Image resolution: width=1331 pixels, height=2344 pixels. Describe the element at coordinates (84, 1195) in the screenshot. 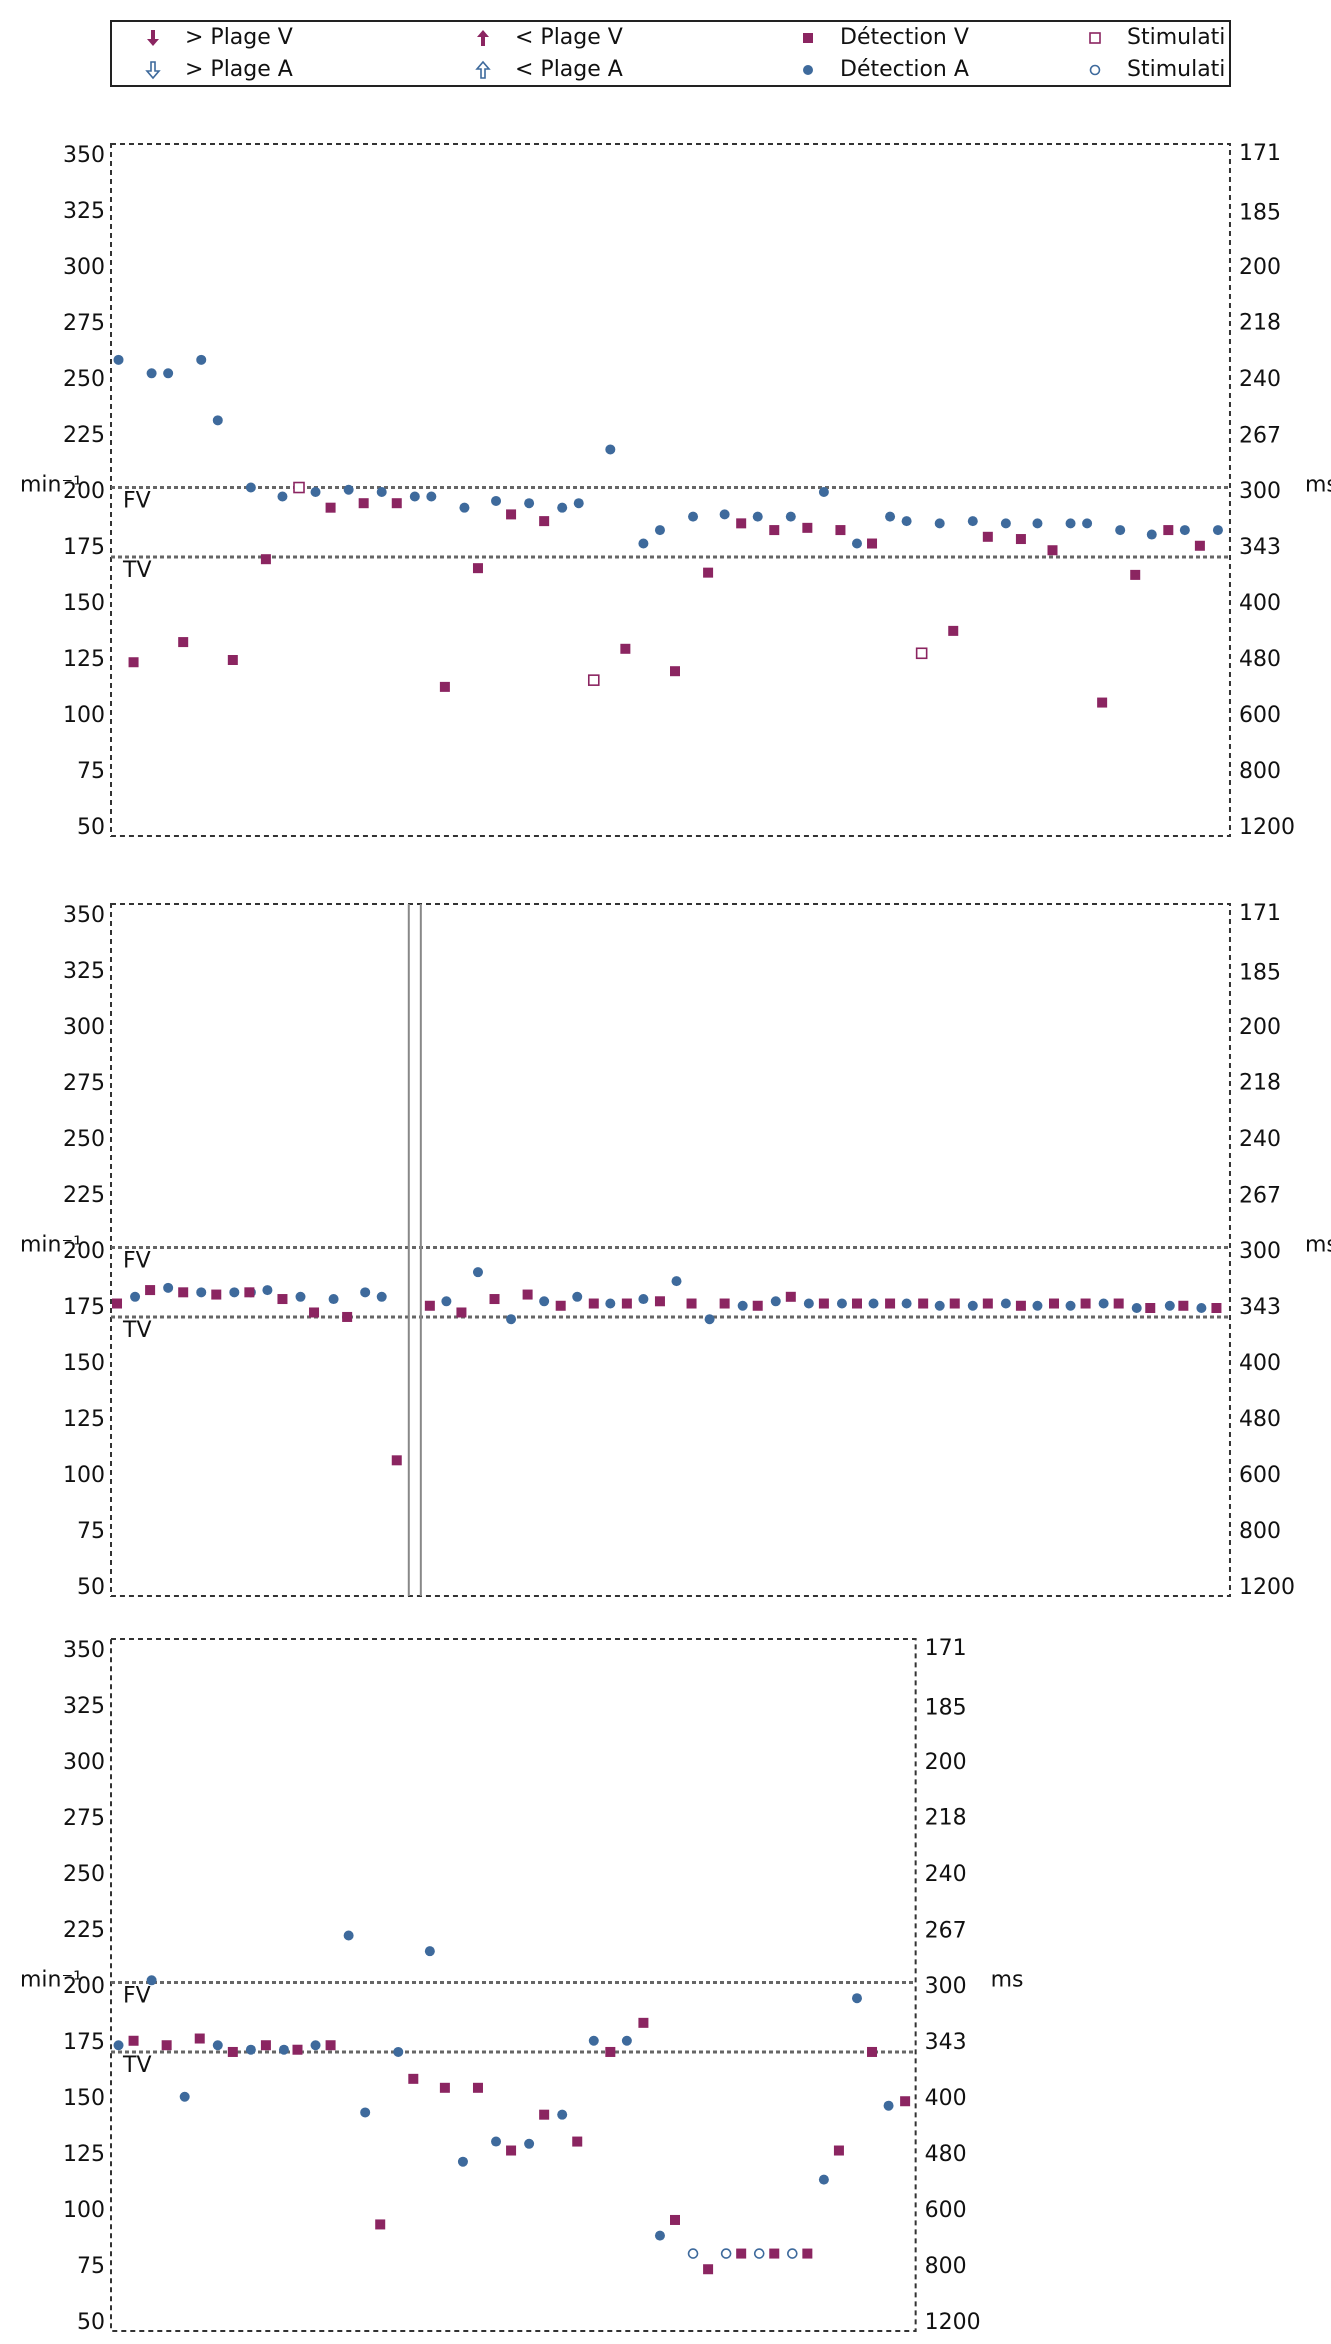

I see `y-tick-label: 225` at that location.